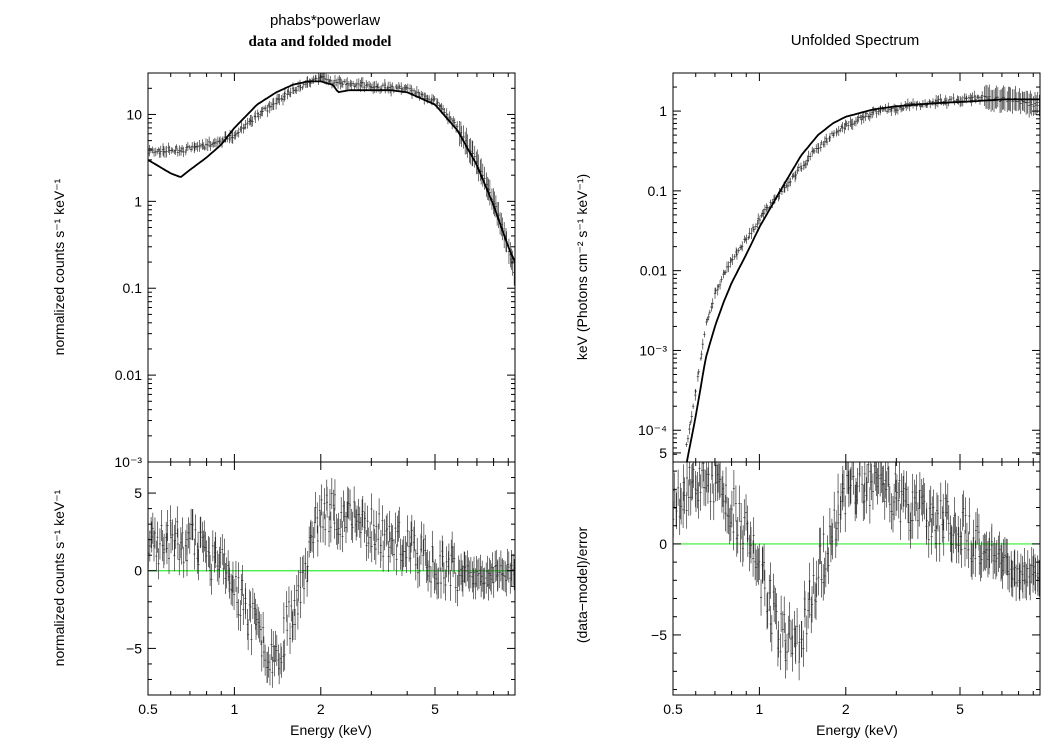  Describe the element at coordinates (134, 114) in the screenshot. I see `y-tick-label: 10` at that location.